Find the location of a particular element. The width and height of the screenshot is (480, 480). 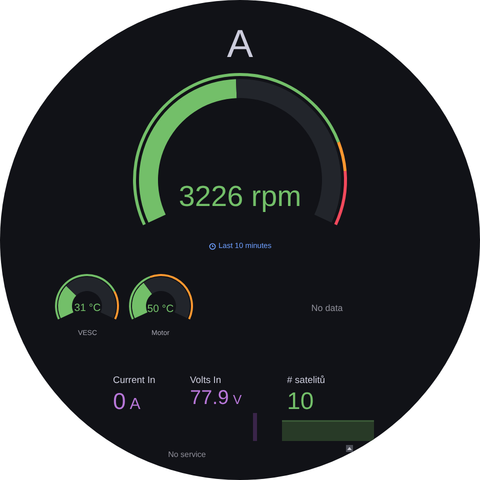

text: Volts In is located at coordinates (206, 380).